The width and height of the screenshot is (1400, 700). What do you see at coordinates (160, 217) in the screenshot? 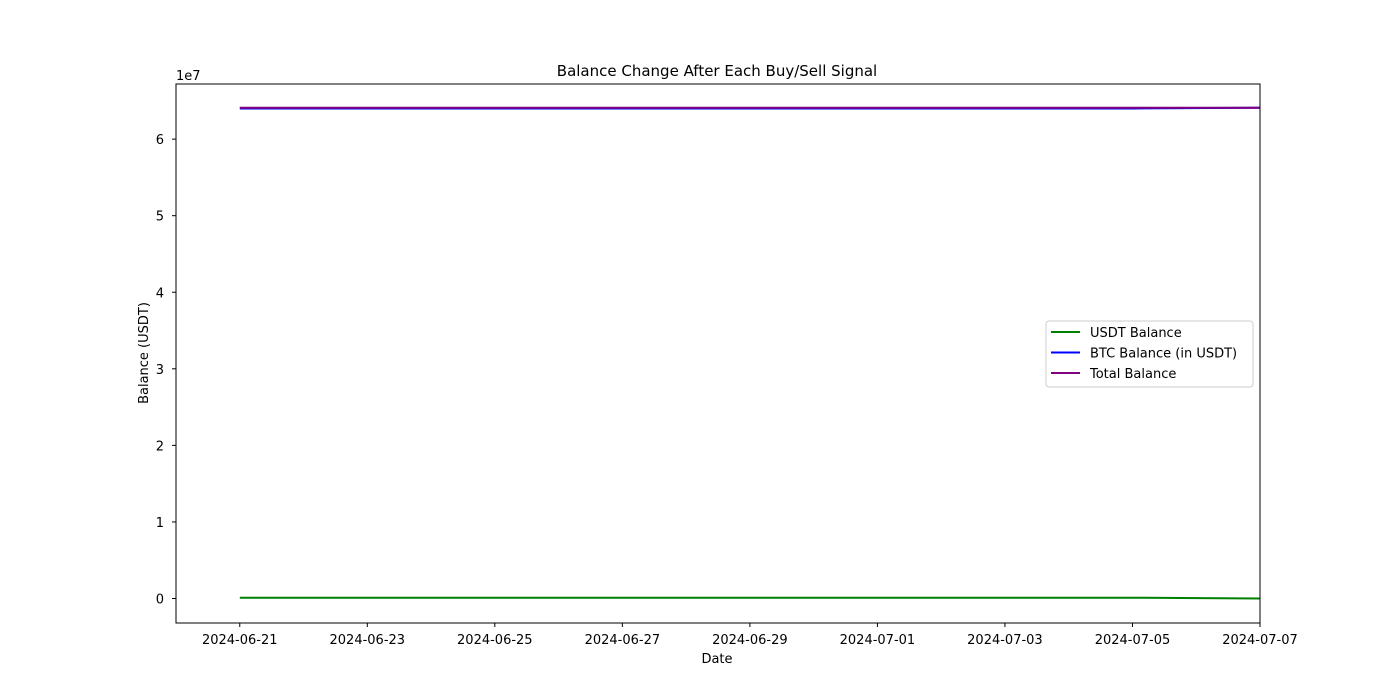
I see `y-tick-label: 5` at bounding box center [160, 217].